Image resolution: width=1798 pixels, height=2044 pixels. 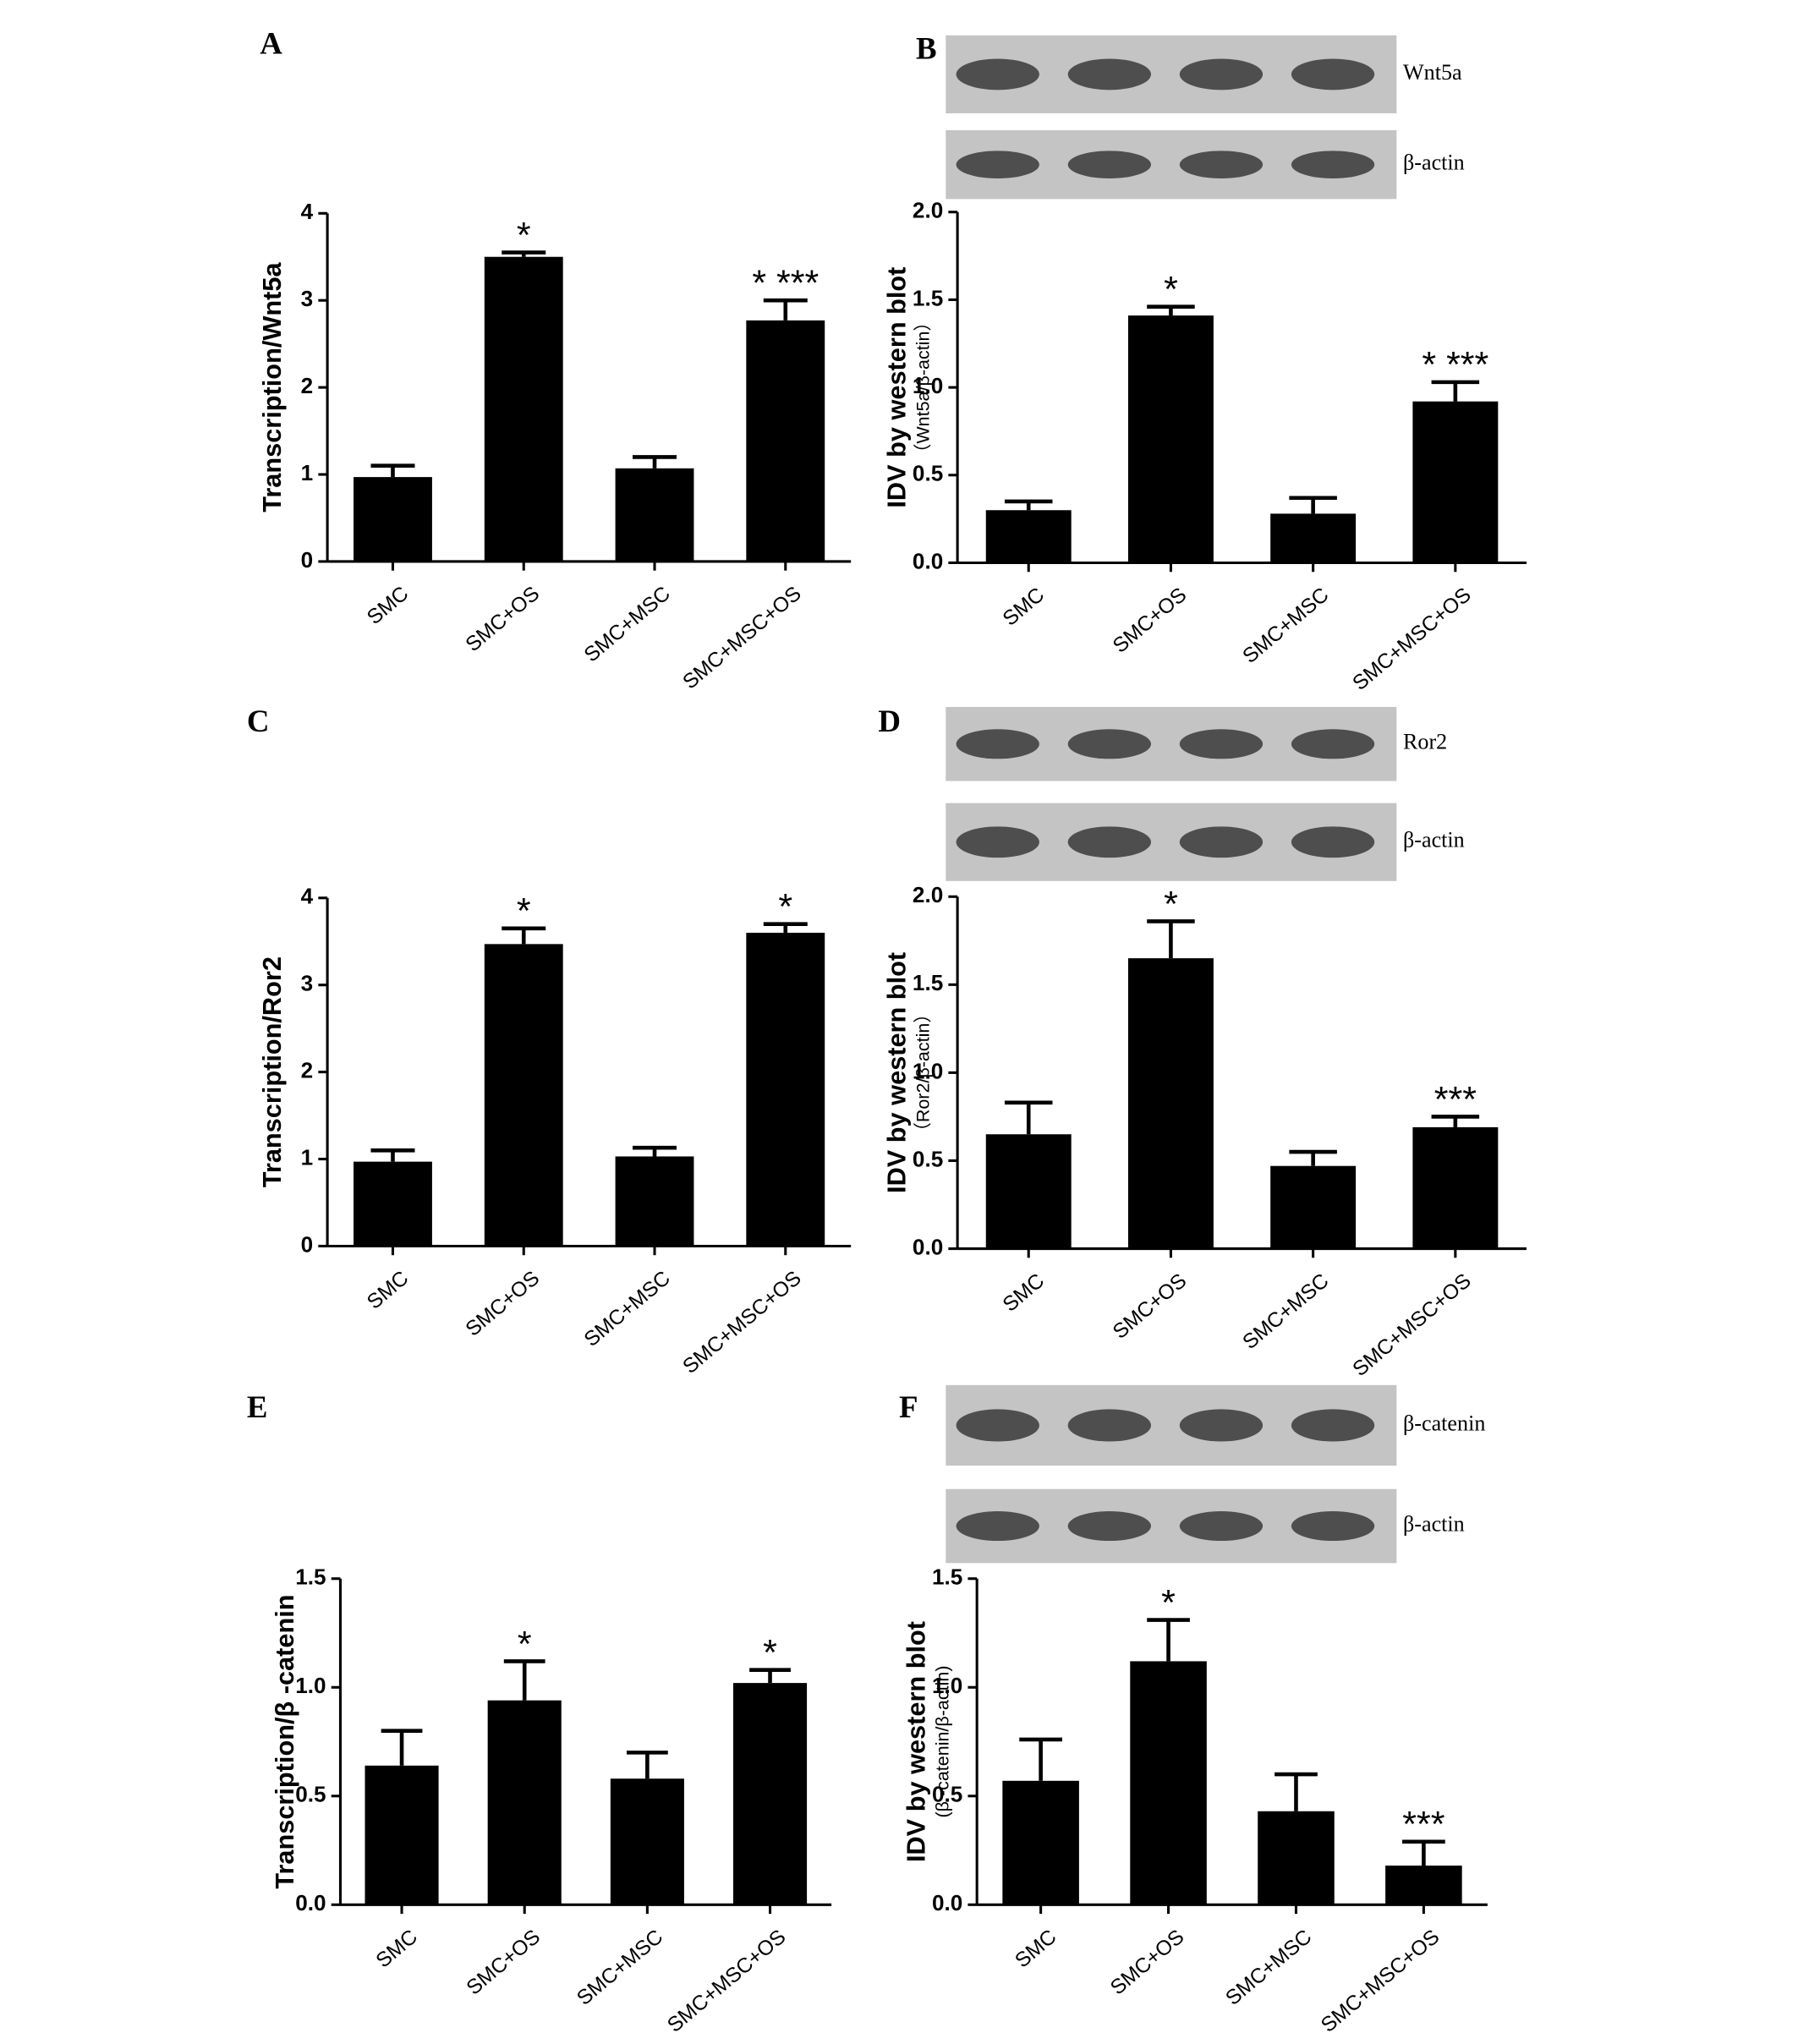 What do you see at coordinates (271, 42) in the screenshot?
I see `panel-label: A` at bounding box center [271, 42].